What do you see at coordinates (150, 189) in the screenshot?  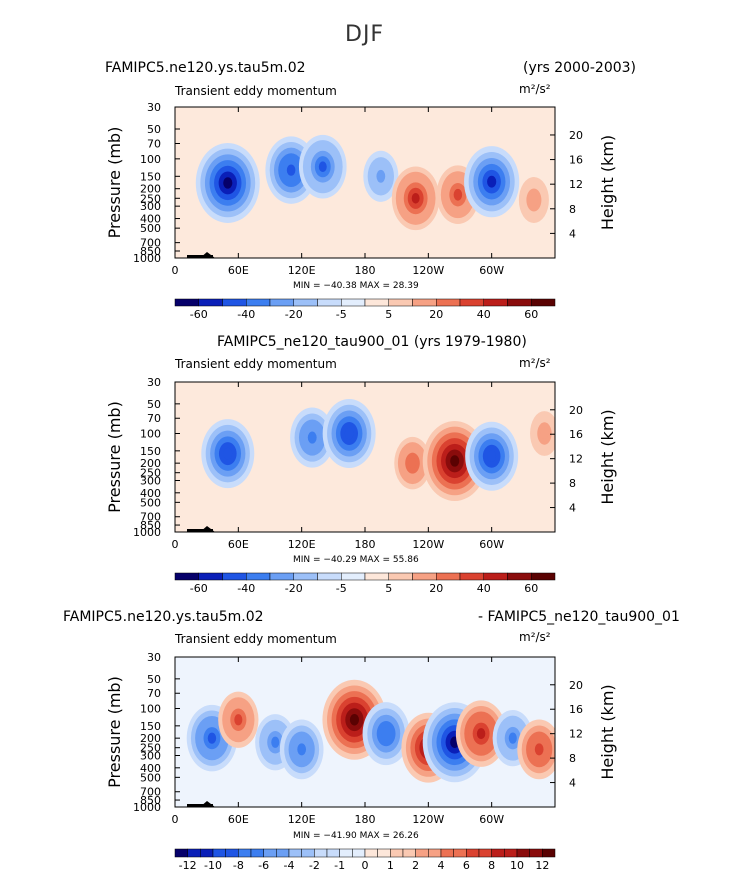 I see `y-tick-label: 200` at bounding box center [150, 189].